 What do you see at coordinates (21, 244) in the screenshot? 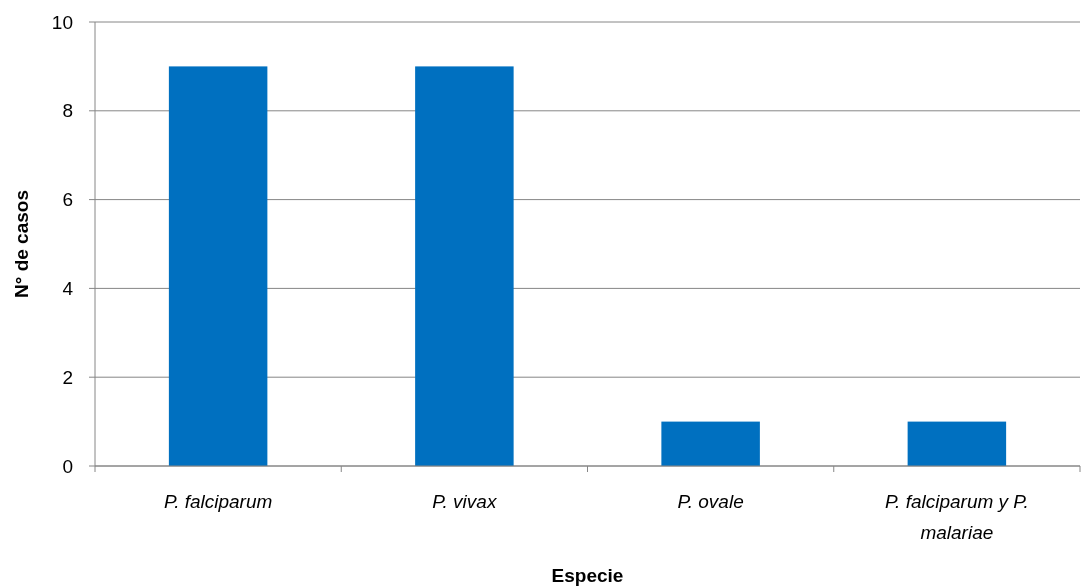
I see `y-axis-title: N° de casos` at bounding box center [21, 244].